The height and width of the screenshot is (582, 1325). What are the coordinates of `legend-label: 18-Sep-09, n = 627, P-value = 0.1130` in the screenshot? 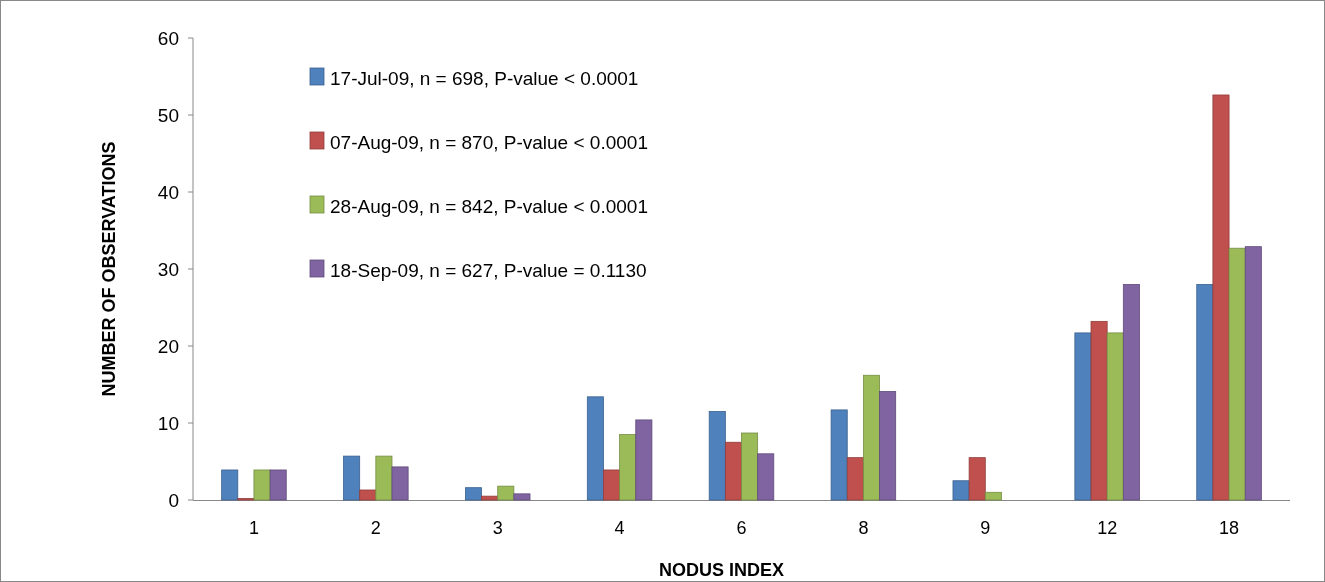 It's located at (488, 270).